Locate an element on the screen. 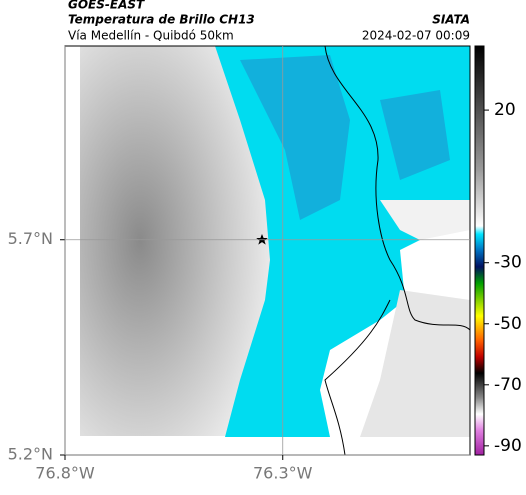 The height and width of the screenshot is (495, 526). location-marker is located at coordinates (262, 239).